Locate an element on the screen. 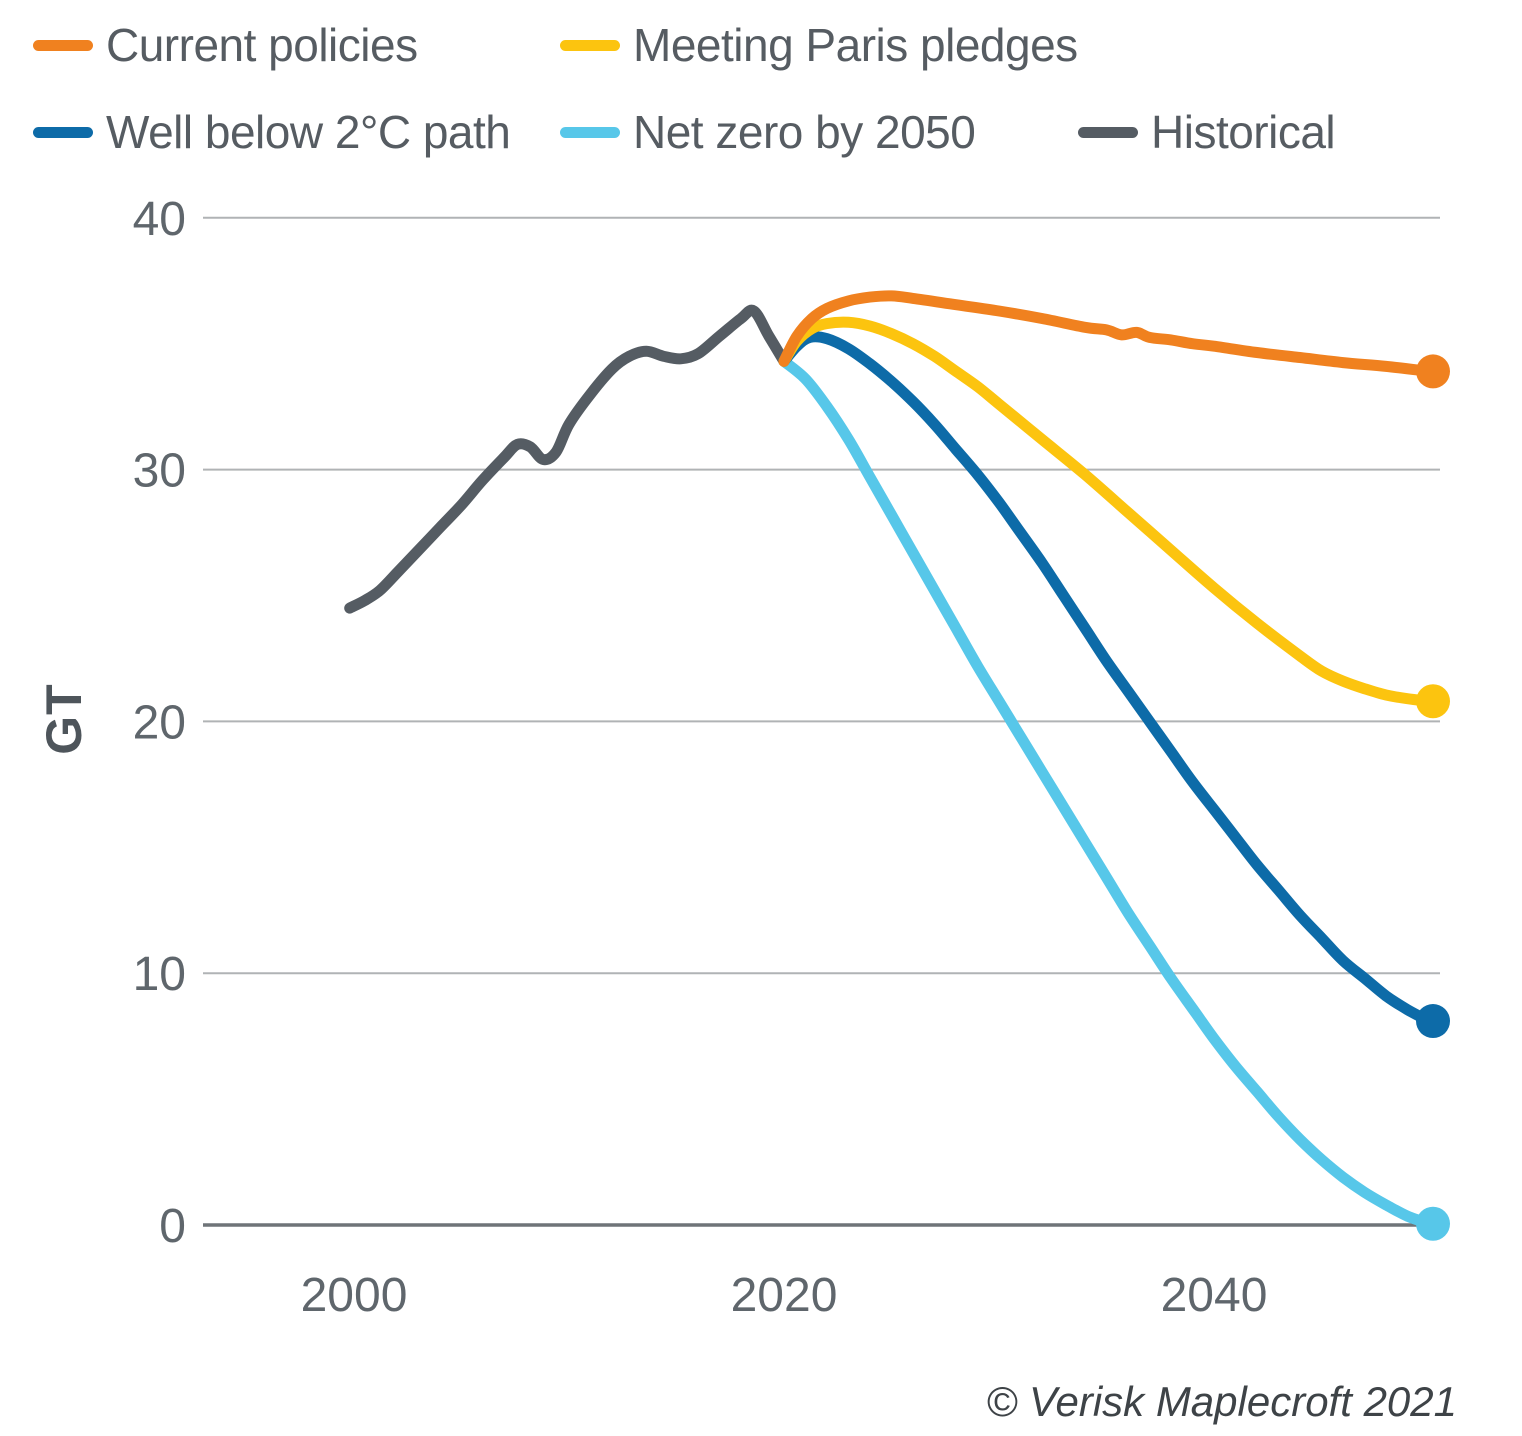 This screenshot has width=1522, height=1436. legend-swatch-meeting-paris-pledges is located at coordinates (590, 45).